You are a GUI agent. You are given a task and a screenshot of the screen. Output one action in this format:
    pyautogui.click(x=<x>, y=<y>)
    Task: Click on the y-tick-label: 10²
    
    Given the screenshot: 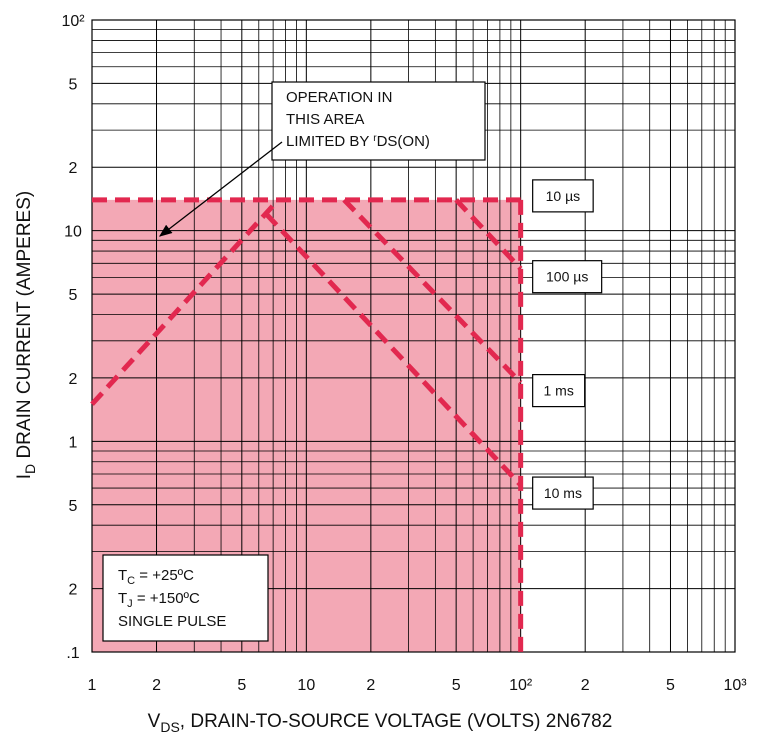 What is the action you would take?
    pyautogui.click(x=73, y=21)
    